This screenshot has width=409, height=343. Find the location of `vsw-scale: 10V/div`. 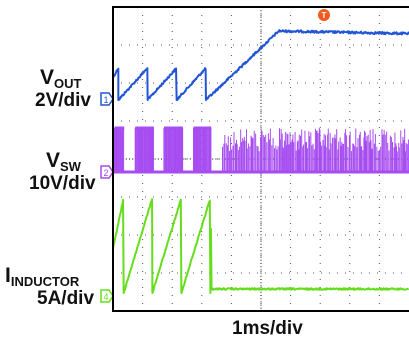

vsw-scale: 10V/div is located at coordinates (62, 183).